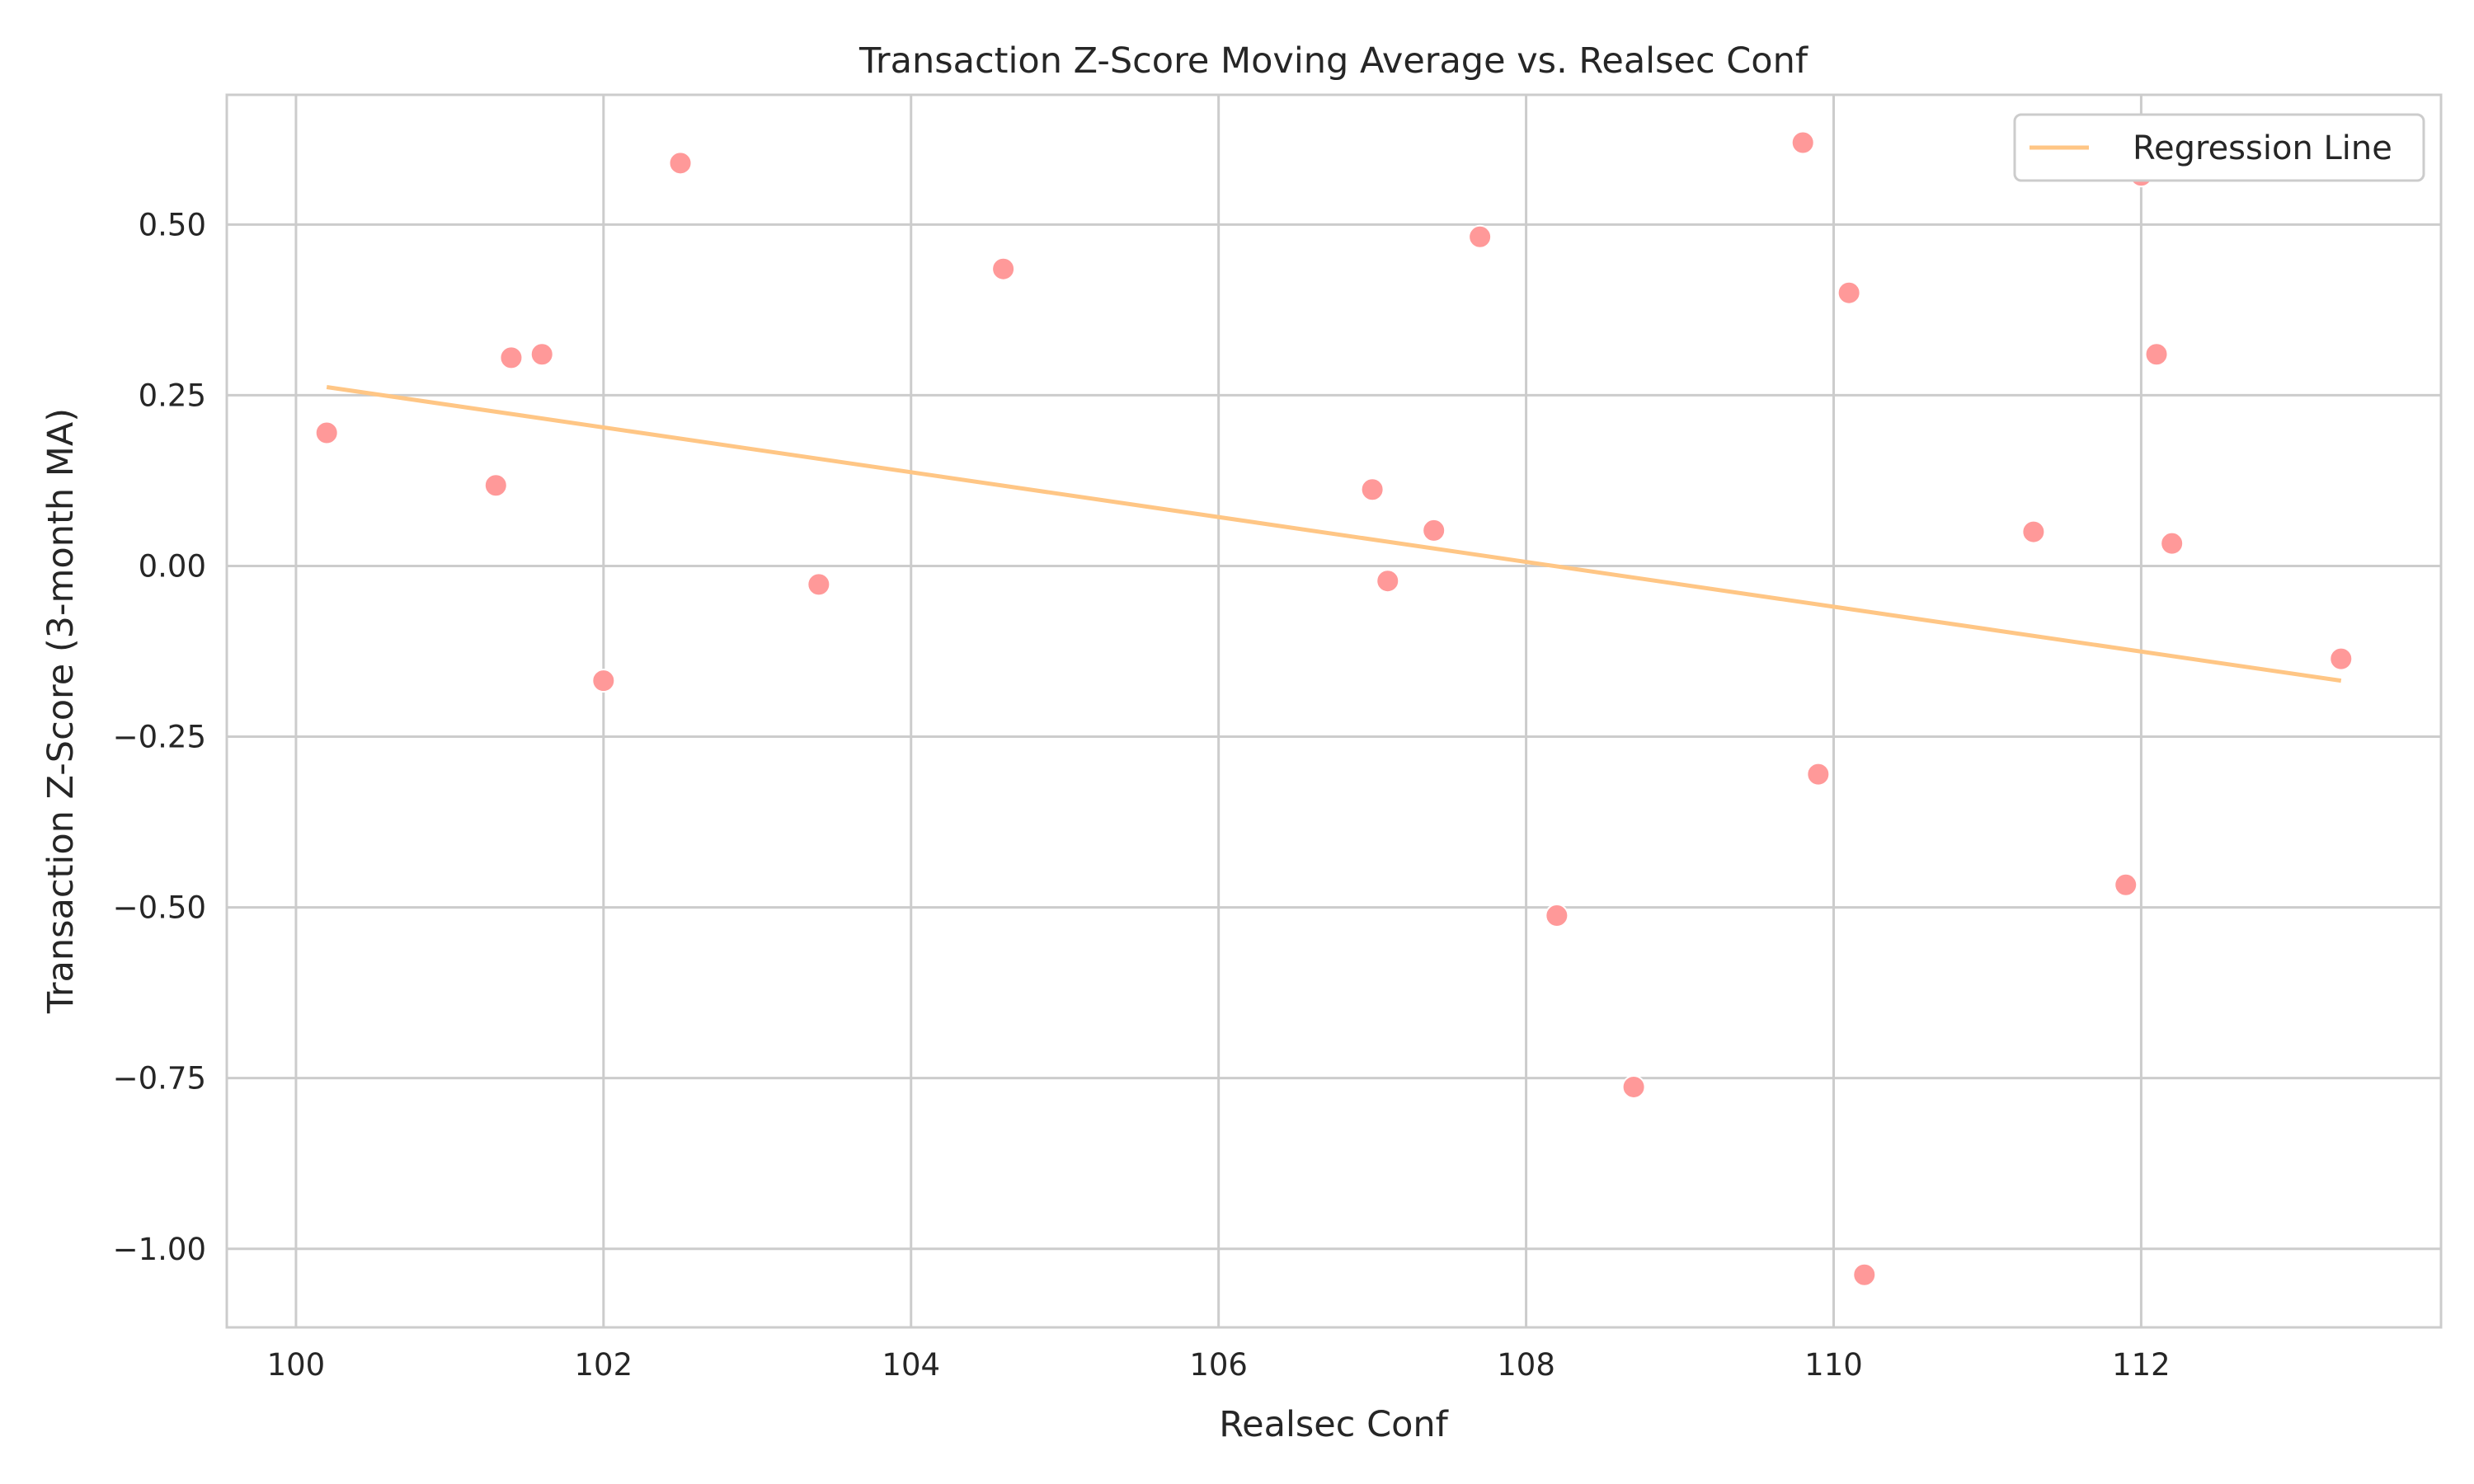  What do you see at coordinates (1833, 1365) in the screenshot?
I see `x-tick-label: 110` at bounding box center [1833, 1365].